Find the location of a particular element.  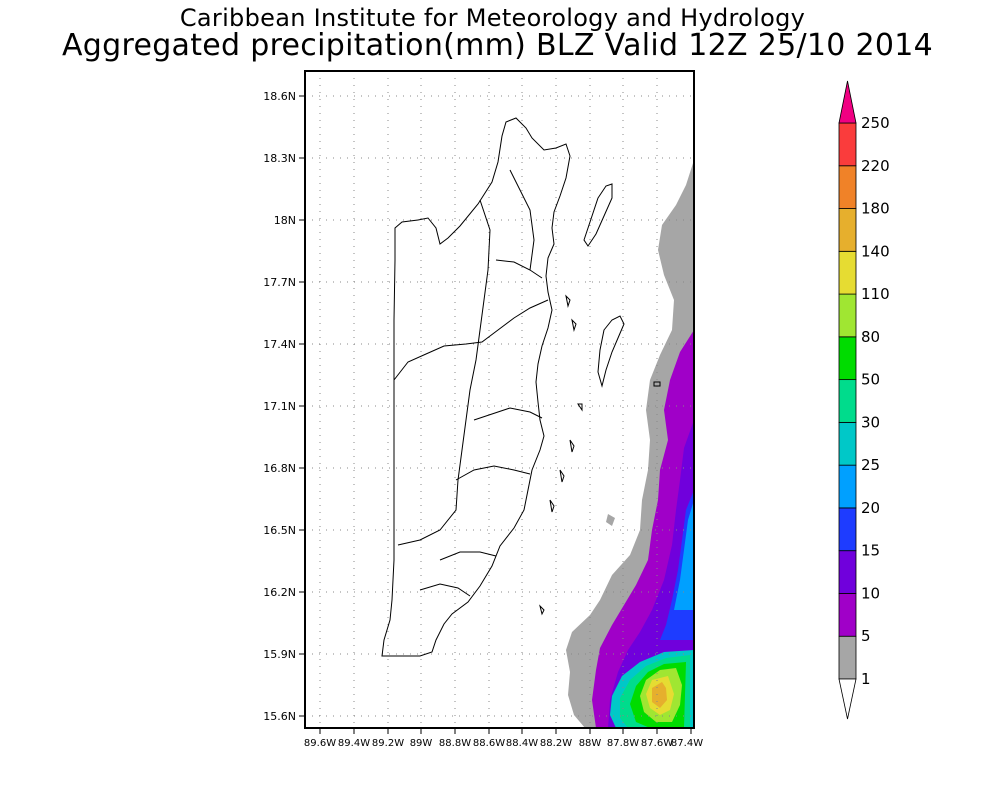

lon-label: 88.4W is located at coordinates (522, 743).